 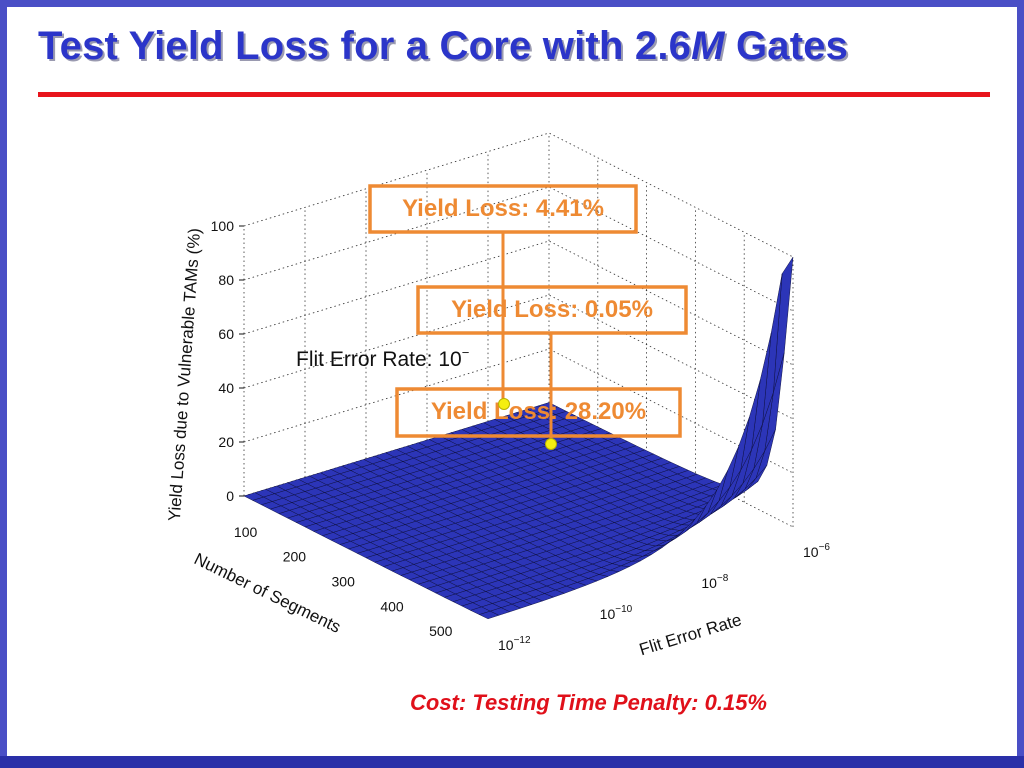 I want to click on annotation-label: Yield Loss: 4.41%, so click(x=503, y=208).